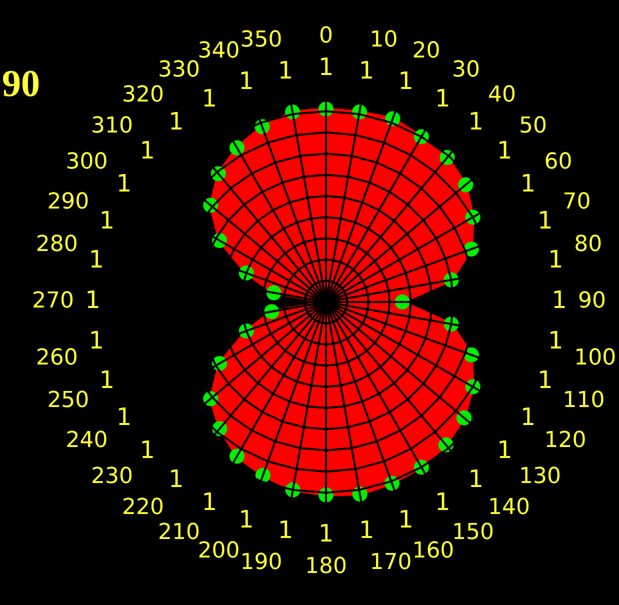 This screenshot has height=605, width=619. What do you see at coordinates (261, 39) in the screenshot?
I see `spoke-label: 350` at bounding box center [261, 39].